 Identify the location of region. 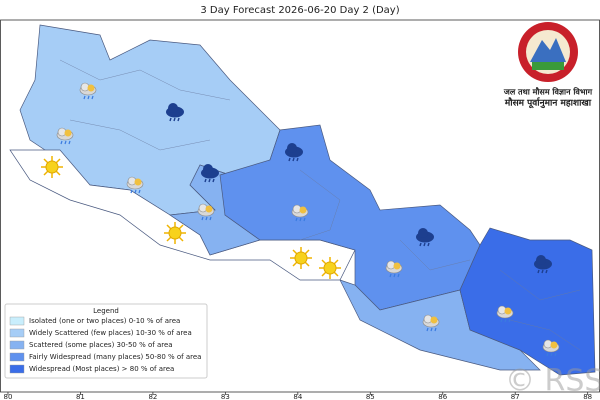
(527, 301).